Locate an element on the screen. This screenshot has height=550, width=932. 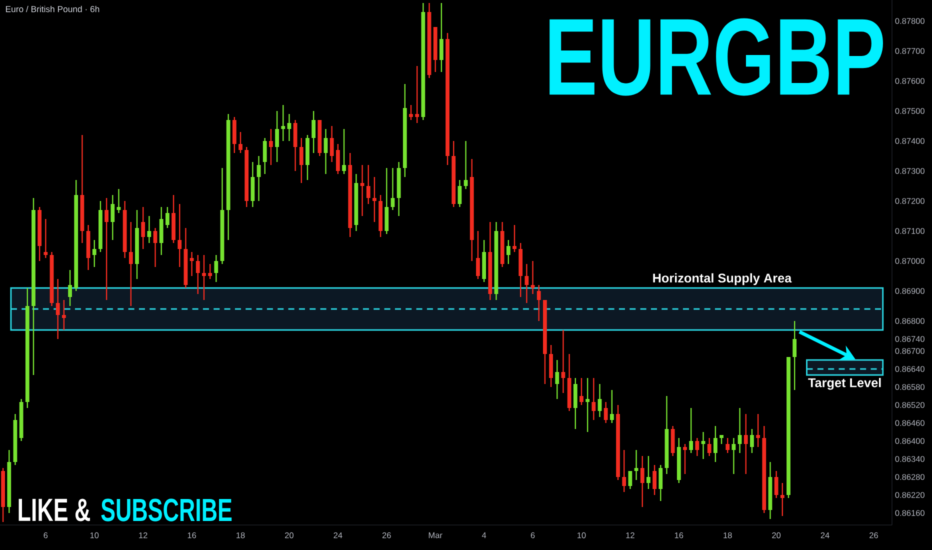
y-tick-label: 0.86280 is located at coordinates (909, 477).